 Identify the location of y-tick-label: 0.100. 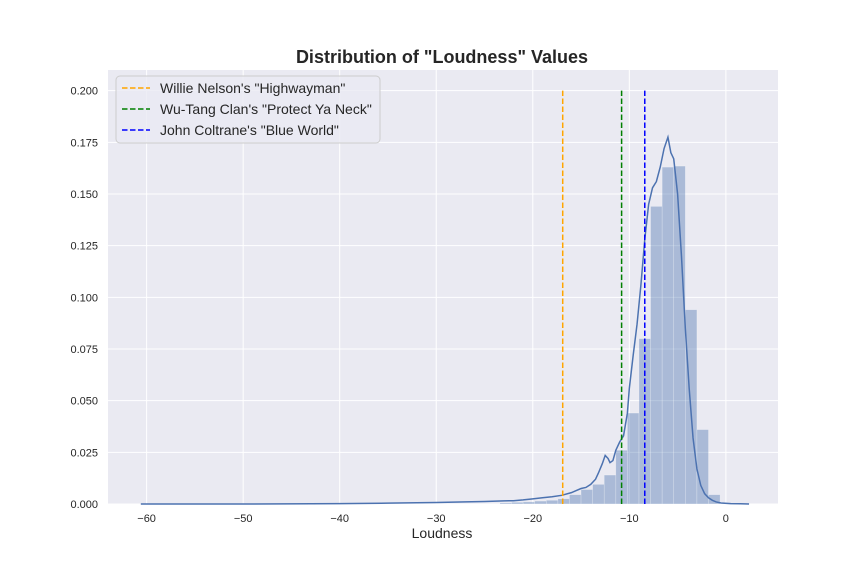
(84, 298).